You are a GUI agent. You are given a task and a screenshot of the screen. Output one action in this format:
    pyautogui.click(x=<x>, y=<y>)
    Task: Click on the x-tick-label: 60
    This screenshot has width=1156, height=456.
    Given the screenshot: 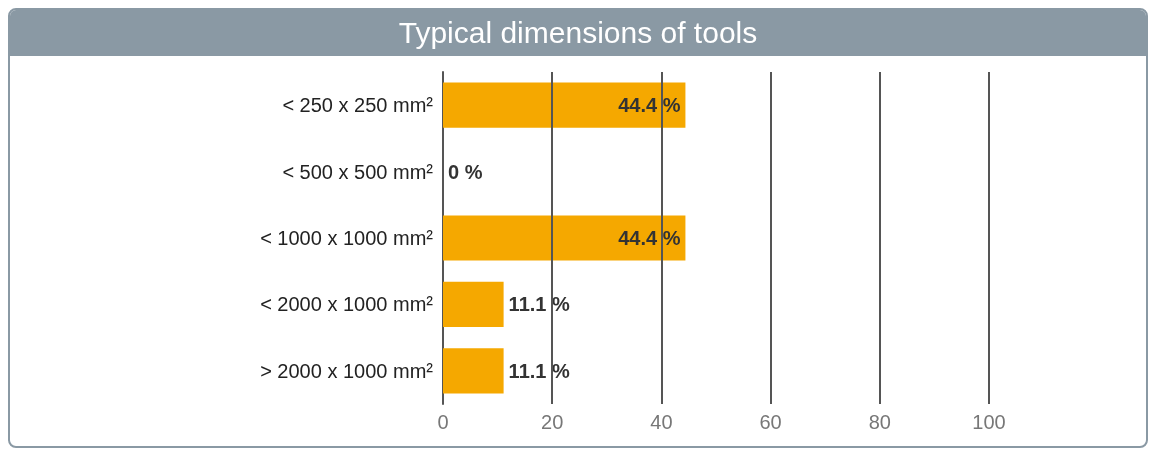 What is the action you would take?
    pyautogui.click(x=770, y=422)
    